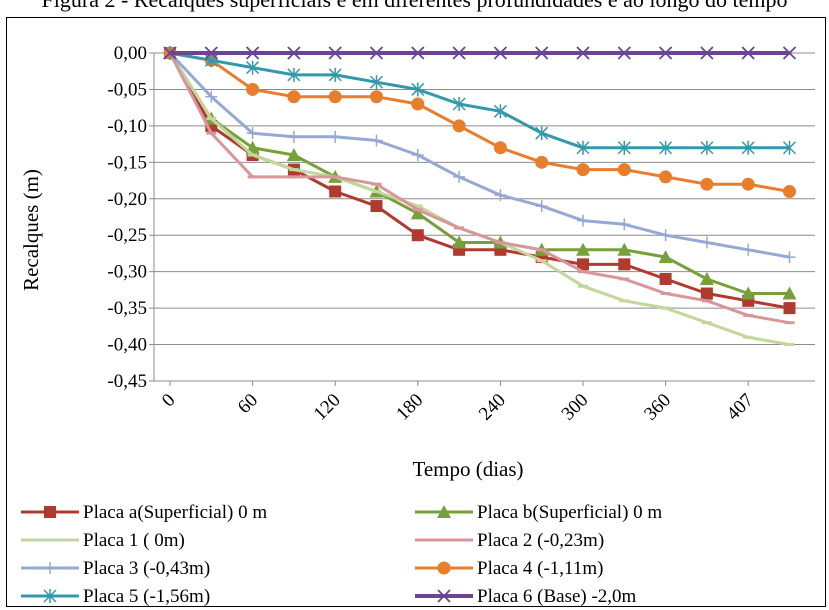 This screenshot has width=829, height=610. I want to click on legend-entry: Placa 3 (-0,43m), so click(115, 568).